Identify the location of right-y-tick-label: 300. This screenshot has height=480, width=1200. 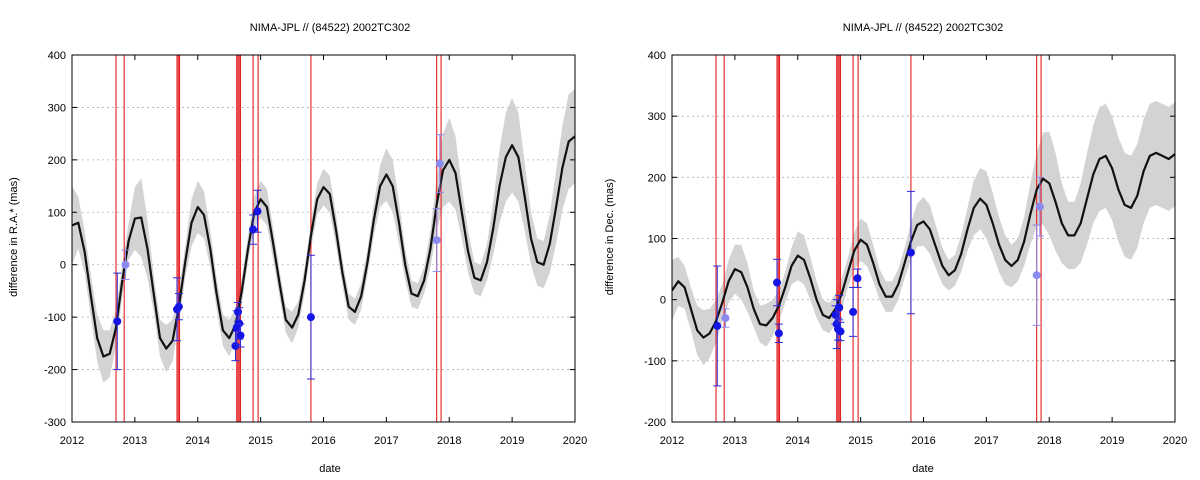
(657, 117).